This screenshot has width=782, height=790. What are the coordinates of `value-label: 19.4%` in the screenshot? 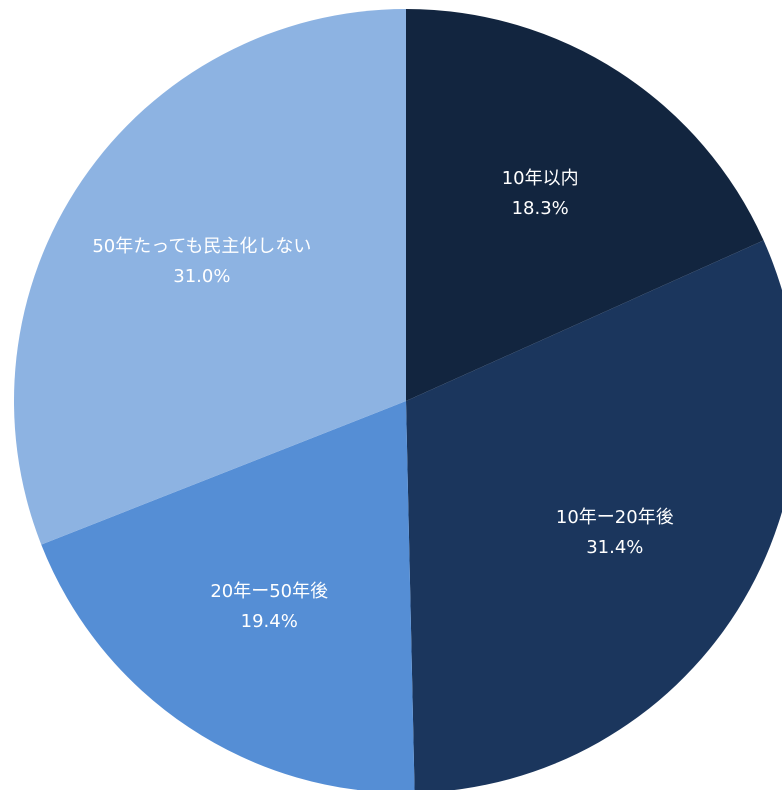 It's located at (269, 621).